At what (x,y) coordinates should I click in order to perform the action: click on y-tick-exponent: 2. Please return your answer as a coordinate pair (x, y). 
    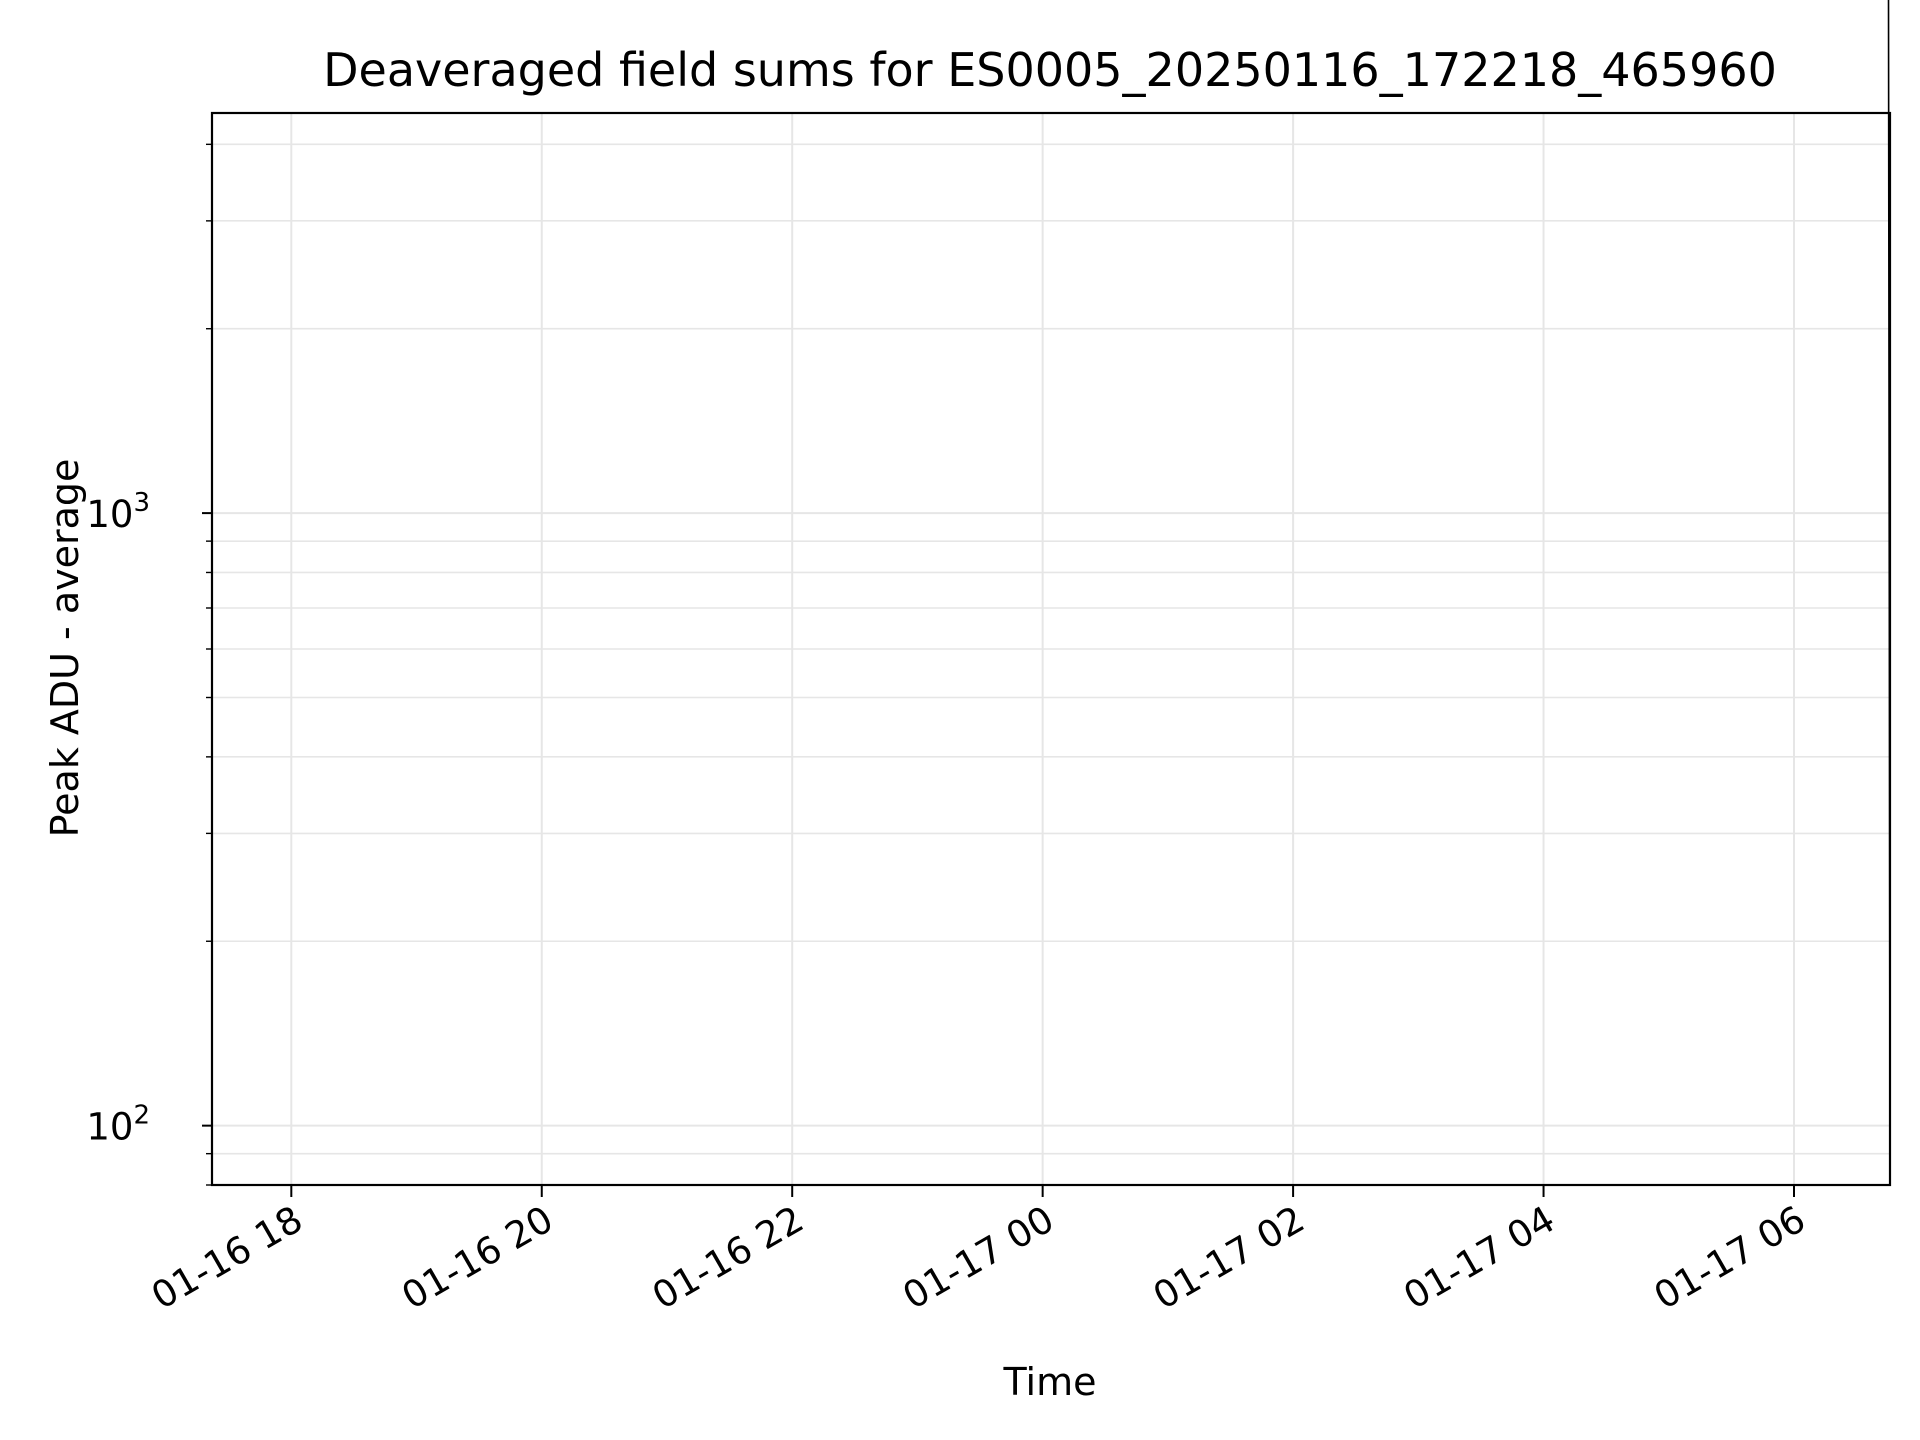
    Looking at the image, I should click on (141, 1116).